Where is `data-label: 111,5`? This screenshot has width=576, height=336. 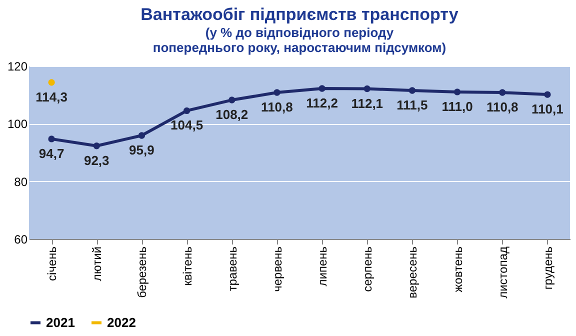
data-label: 111,5 is located at coordinates (412, 105).